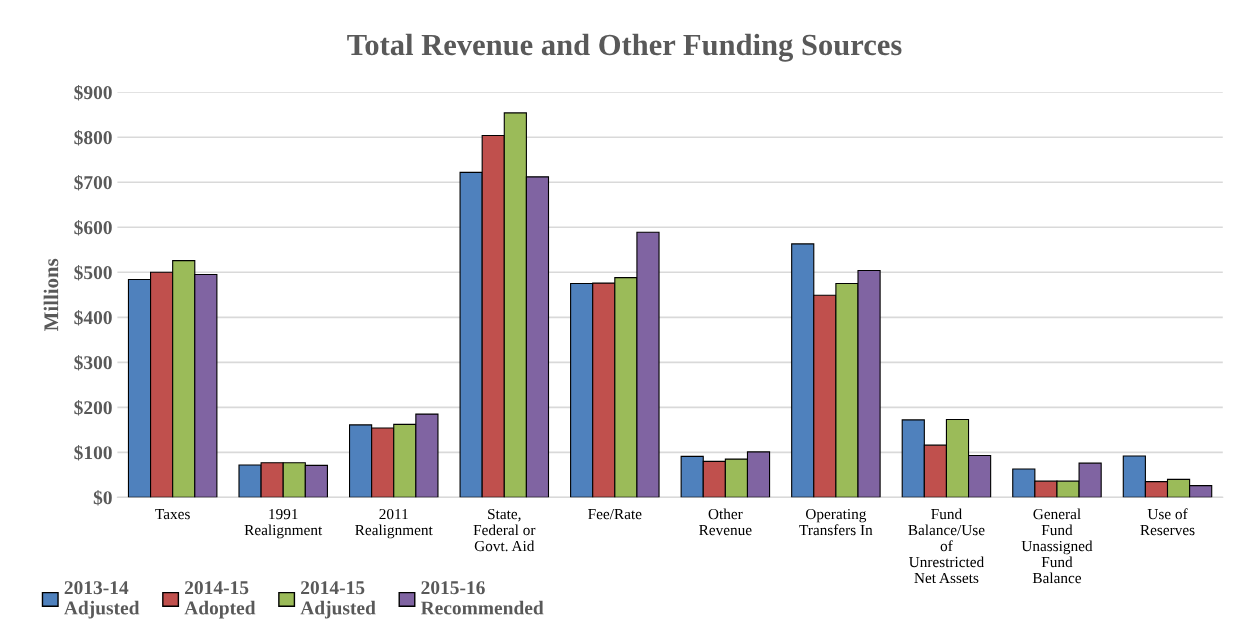 The image size is (1249, 636). I want to click on x-tick-label: State, Federal or Govt. Aid, so click(504, 530).